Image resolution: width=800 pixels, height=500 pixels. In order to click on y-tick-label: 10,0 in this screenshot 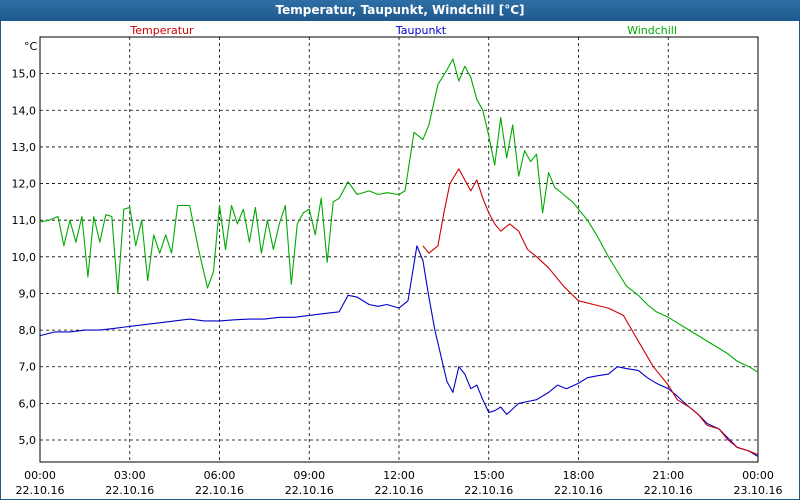, I will do `click(24, 257)`.